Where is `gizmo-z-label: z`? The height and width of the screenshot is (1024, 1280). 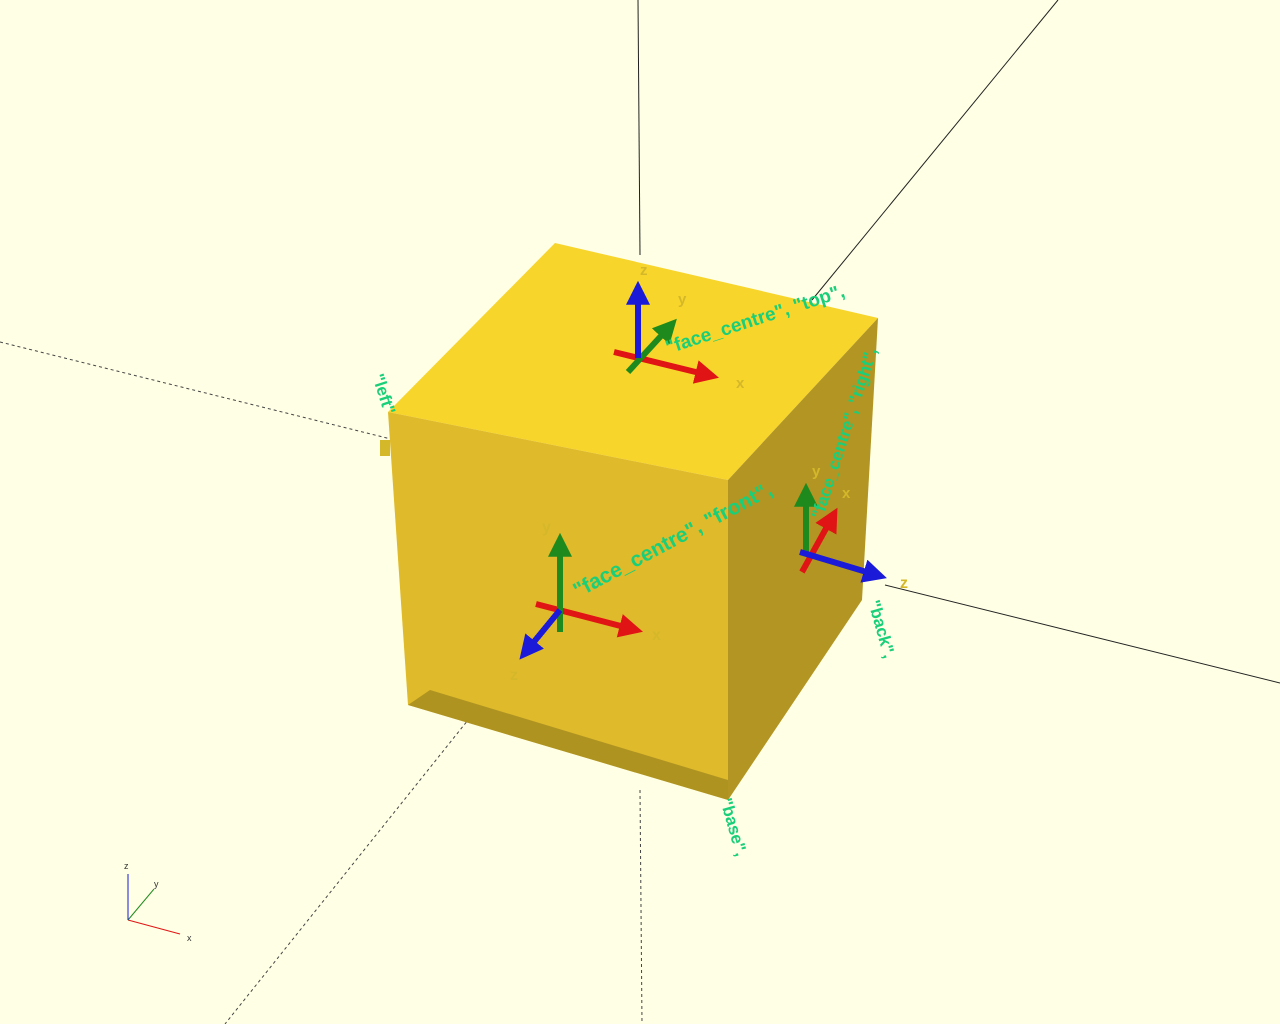
gizmo-z-label: z is located at coordinates (126, 866).